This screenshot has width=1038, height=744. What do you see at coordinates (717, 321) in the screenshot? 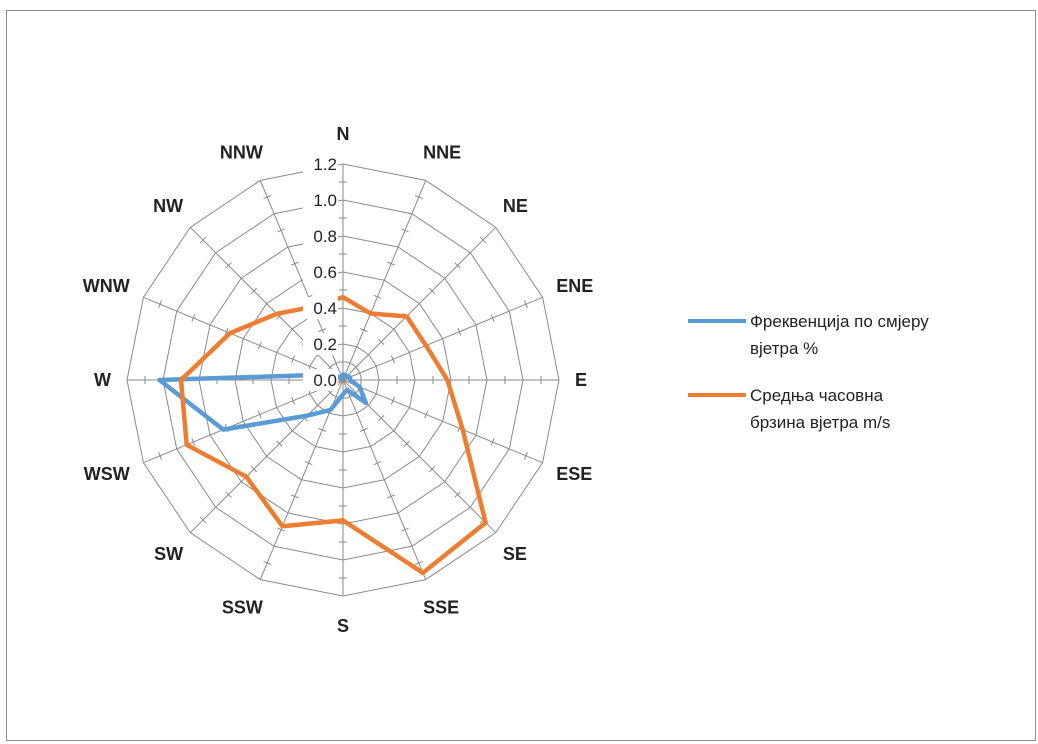
I see `legend-swatch-frequency` at bounding box center [717, 321].